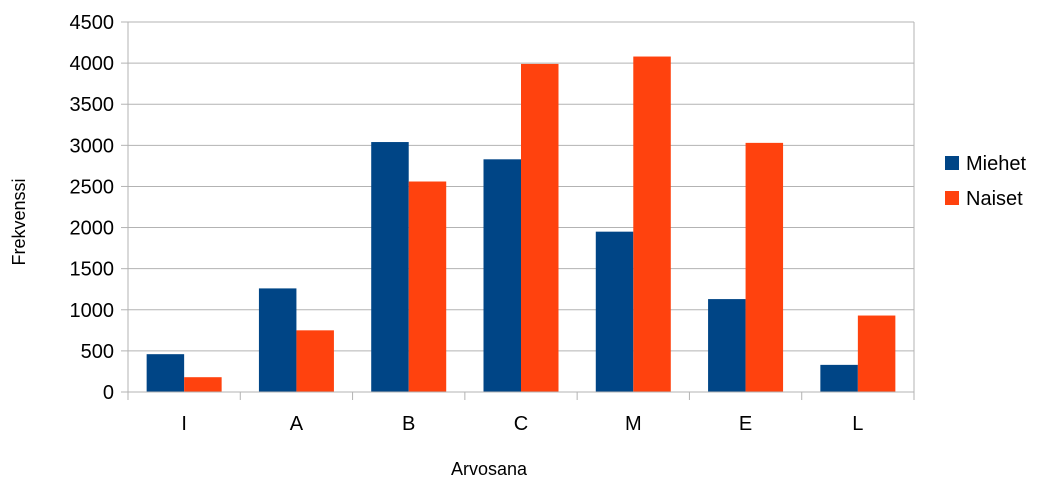 This screenshot has height=486, width=1044. I want to click on bar-naiset-b, so click(427, 286).